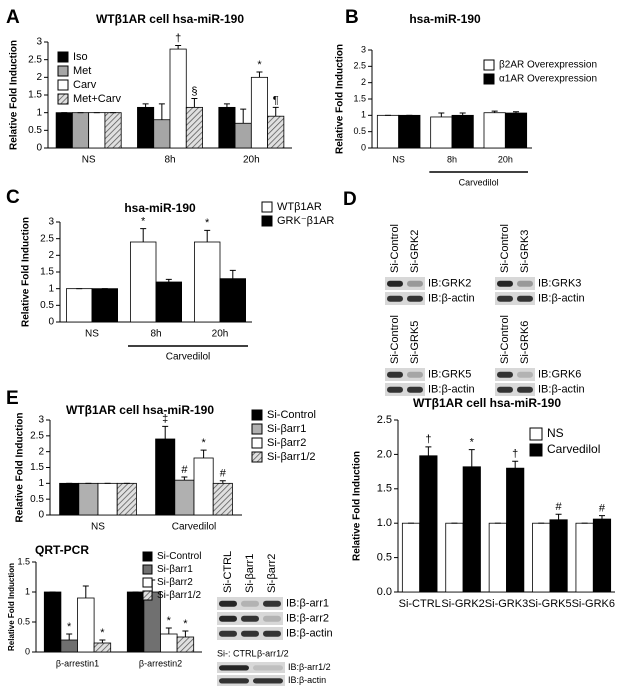 The image size is (628, 691). I want to click on x-tick-label: NS, so click(398, 159).